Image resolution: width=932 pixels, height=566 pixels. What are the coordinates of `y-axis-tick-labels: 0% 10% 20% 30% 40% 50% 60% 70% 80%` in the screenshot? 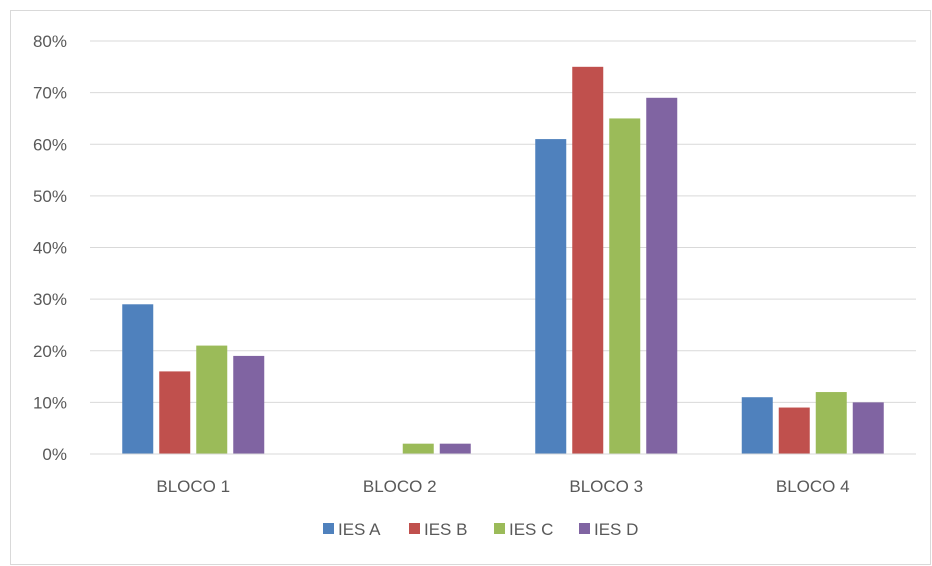 It's located at (50, 248).